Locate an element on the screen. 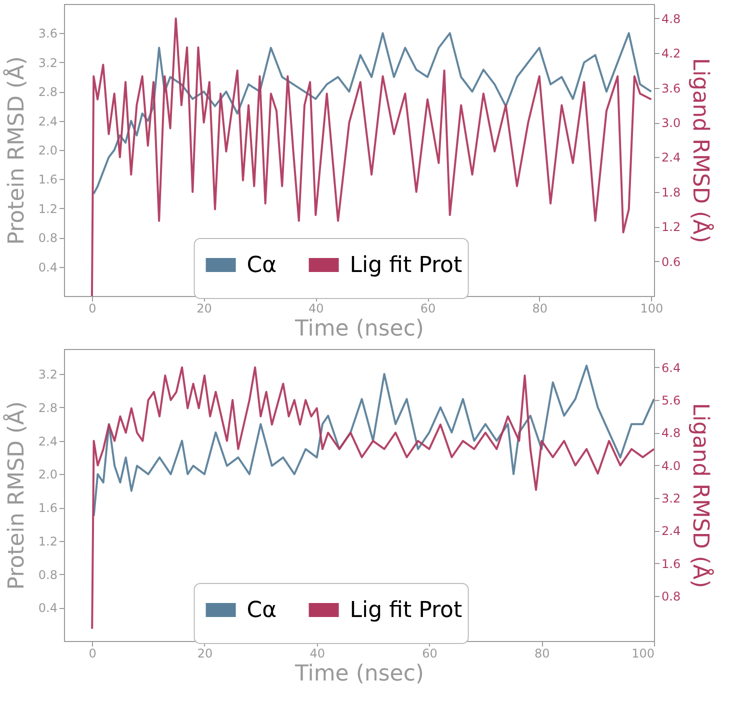 This screenshot has height=718, width=731. y2-tick-label: 4.2 is located at coordinates (671, 53).